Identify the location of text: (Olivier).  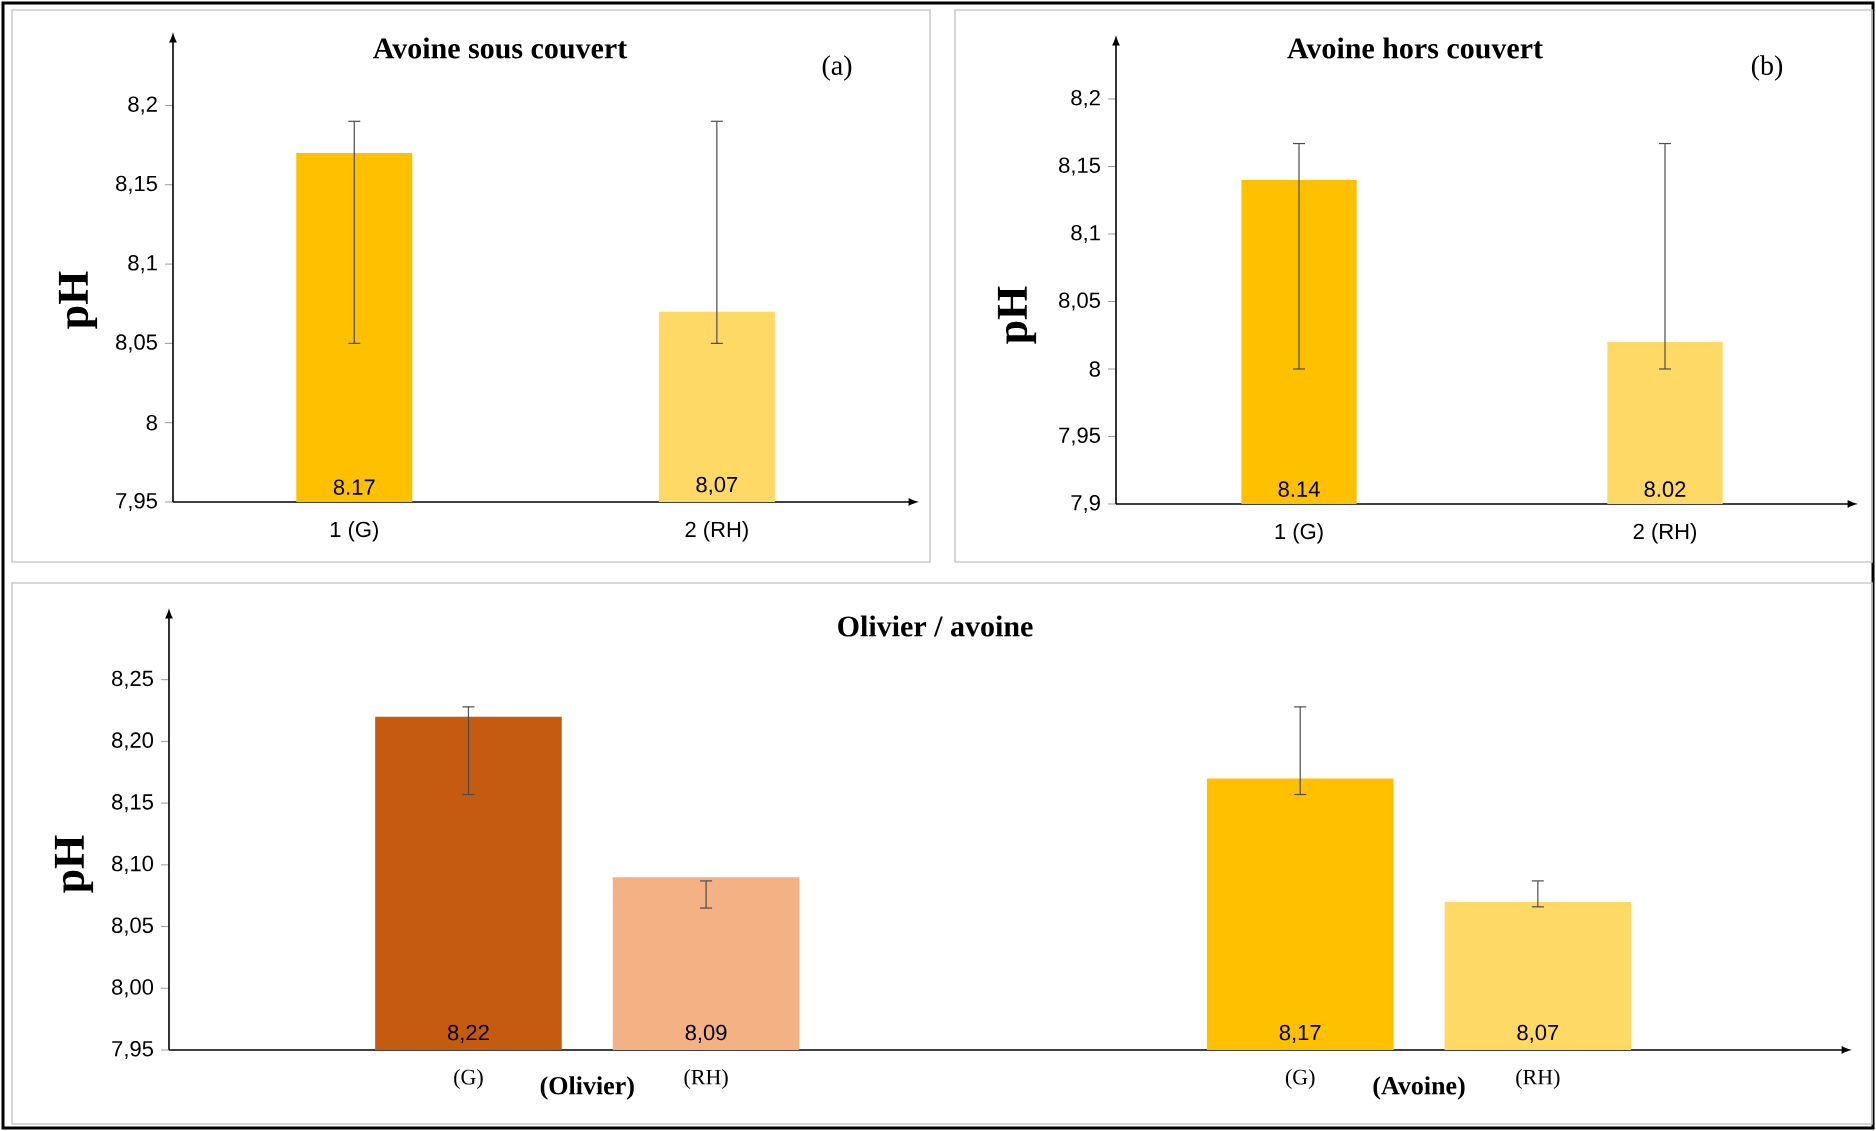
(587, 1088).